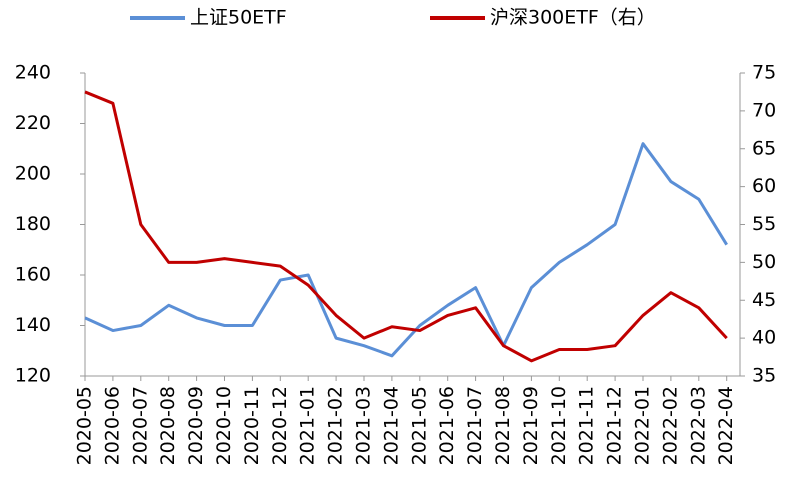  What do you see at coordinates (764, 148) in the screenshot?
I see `y2-tick-label: 65` at bounding box center [764, 148].